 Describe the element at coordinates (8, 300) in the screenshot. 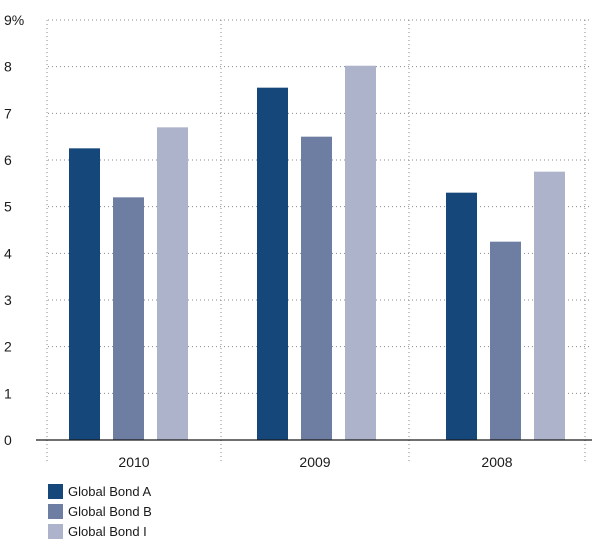

I see `y-tick-label: 3` at that location.